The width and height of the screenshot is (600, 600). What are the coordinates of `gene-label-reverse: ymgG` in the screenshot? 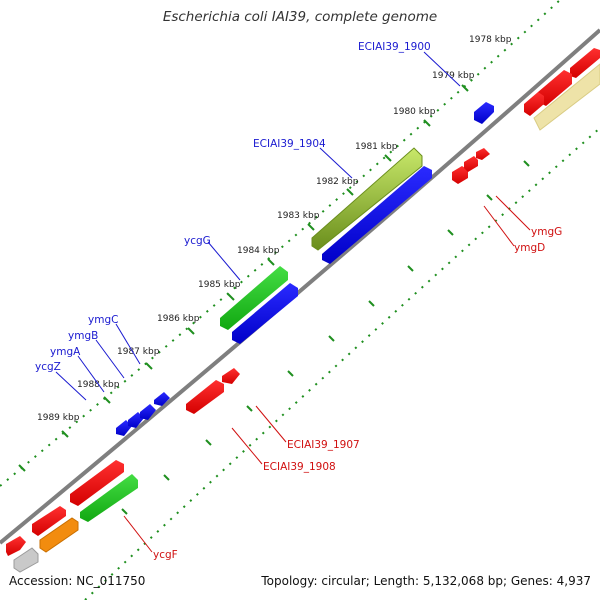 It's located at (546, 232).